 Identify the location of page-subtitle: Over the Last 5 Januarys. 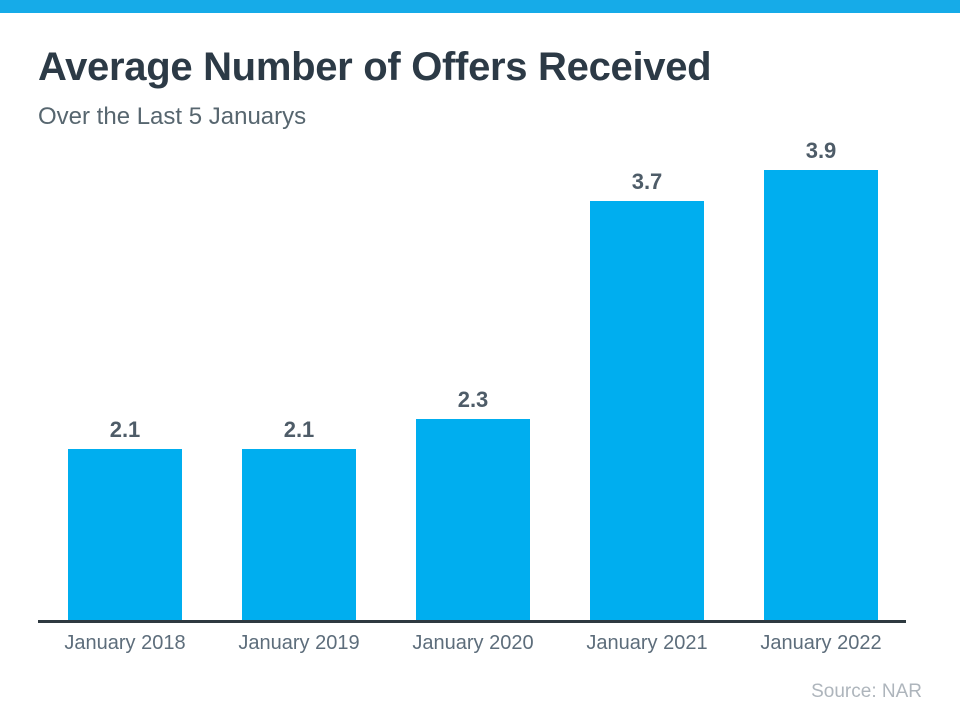
(172, 116).